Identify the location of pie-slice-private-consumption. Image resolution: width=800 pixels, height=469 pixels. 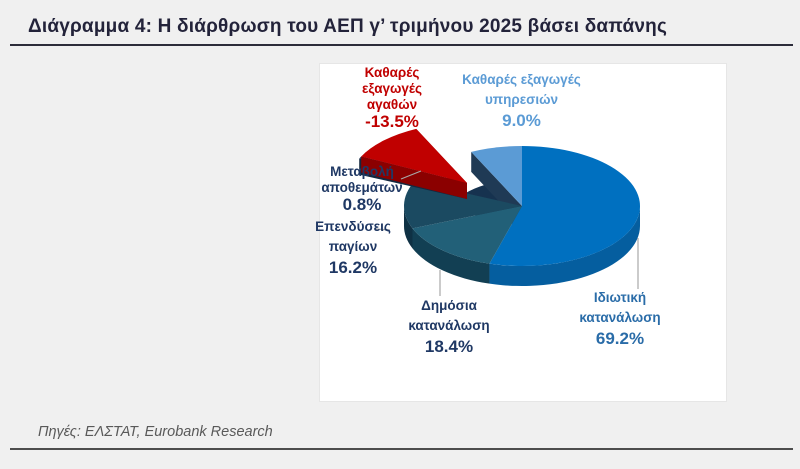
(564, 206).